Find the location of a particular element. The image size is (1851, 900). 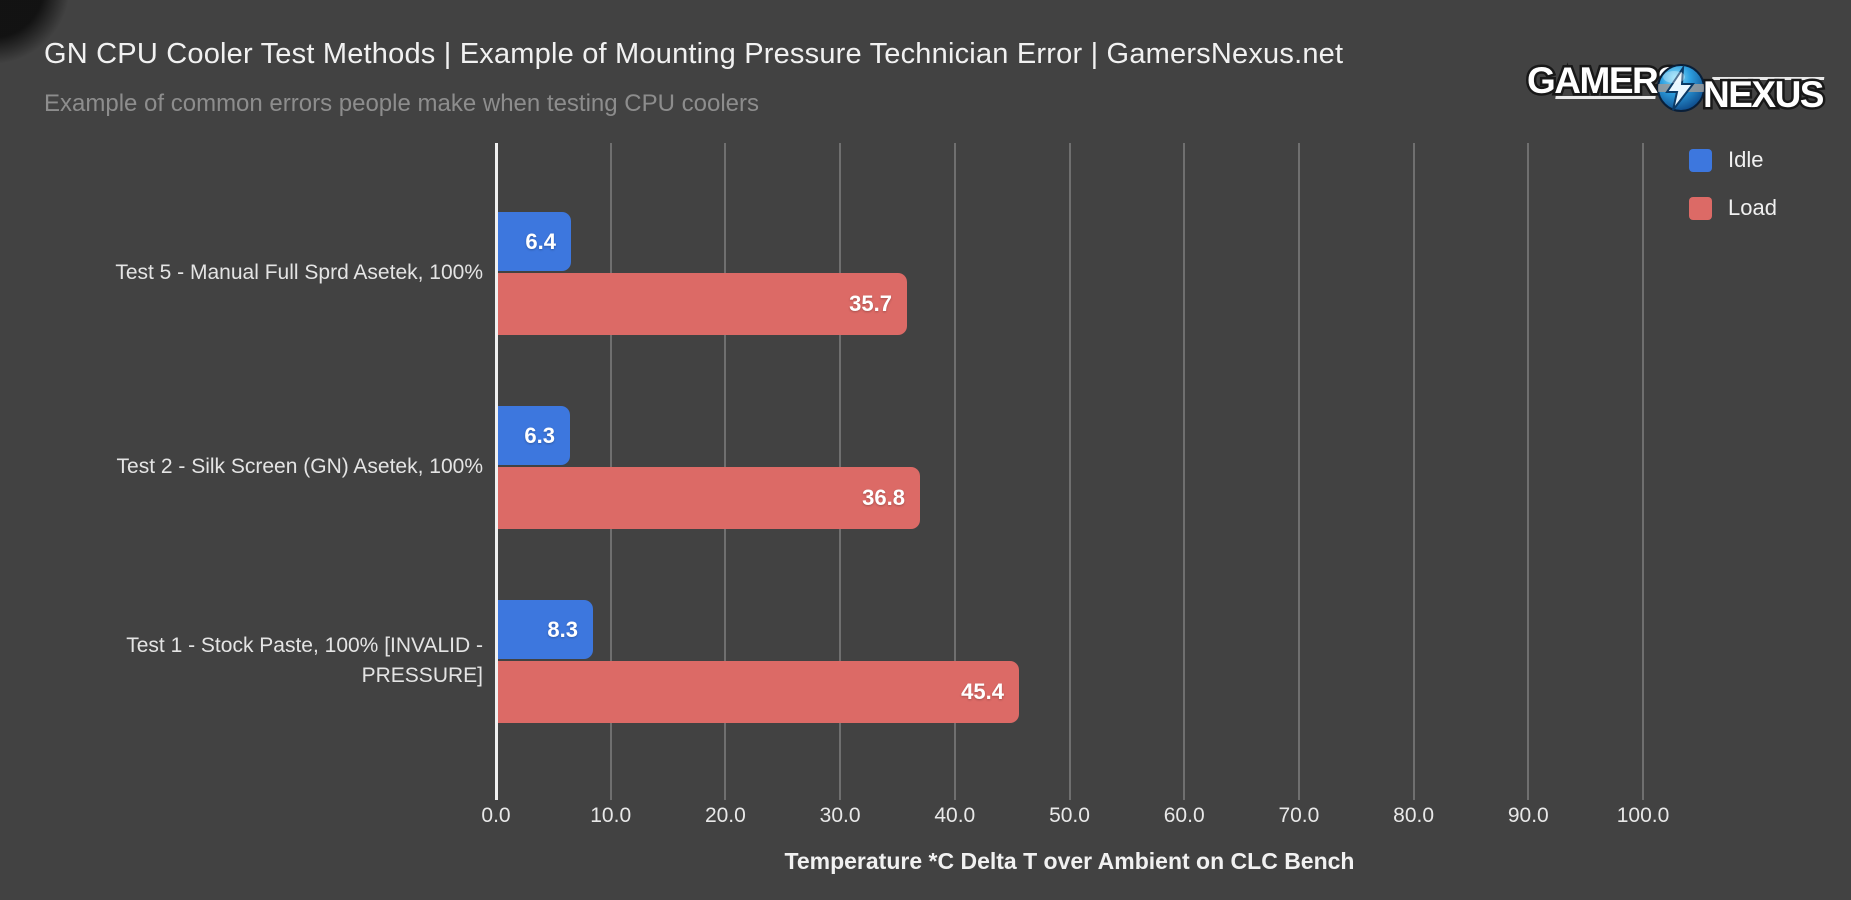

legend-item-load: Load is located at coordinates (1733, 208).